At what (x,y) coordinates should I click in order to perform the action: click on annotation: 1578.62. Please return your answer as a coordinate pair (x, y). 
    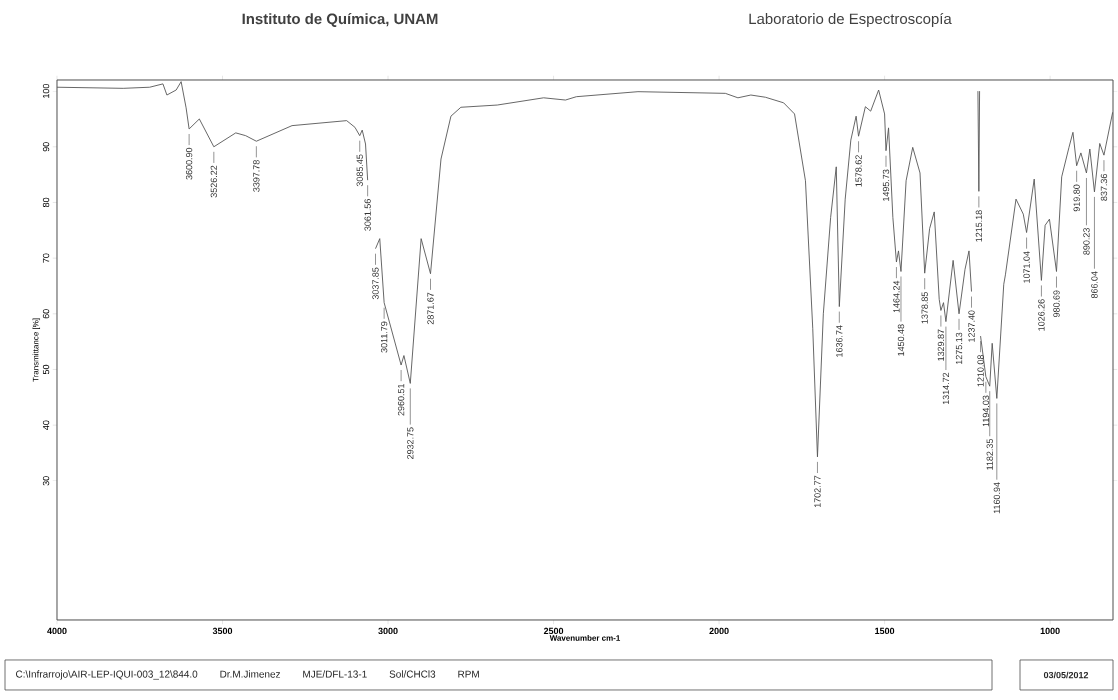
    Looking at the image, I should click on (858, 171).